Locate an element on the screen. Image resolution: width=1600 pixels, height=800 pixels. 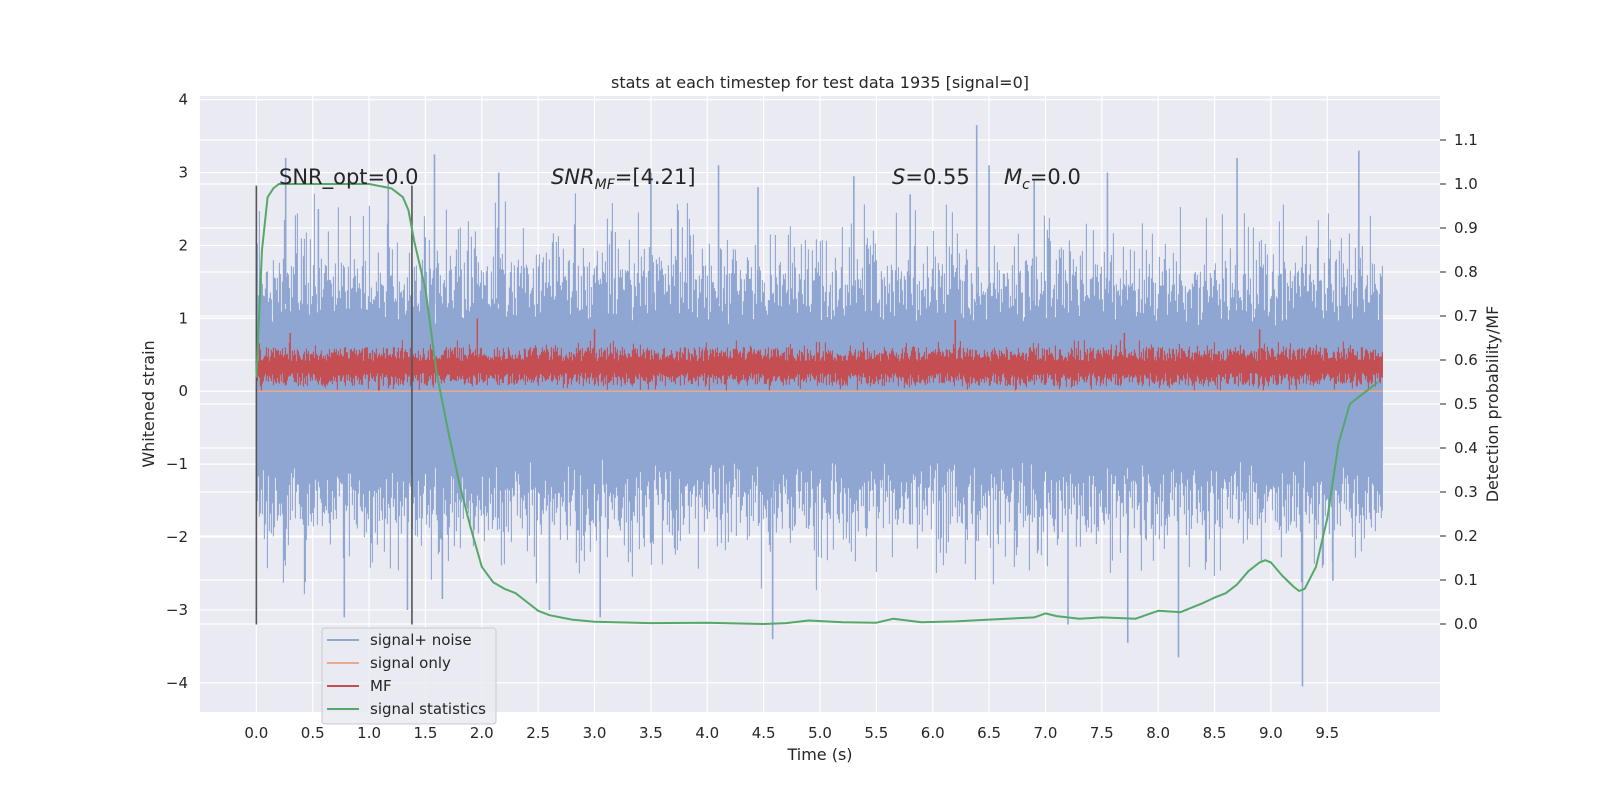
x-tick-label: 7.5 is located at coordinates (1102, 733).